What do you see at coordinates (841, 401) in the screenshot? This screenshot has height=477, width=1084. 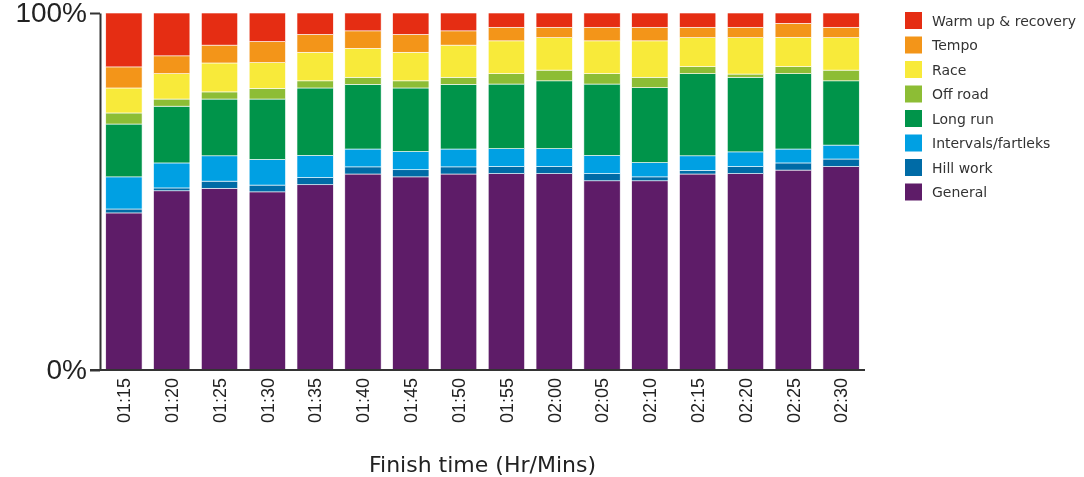 I see `x-tick-label: 02:30` at bounding box center [841, 401].